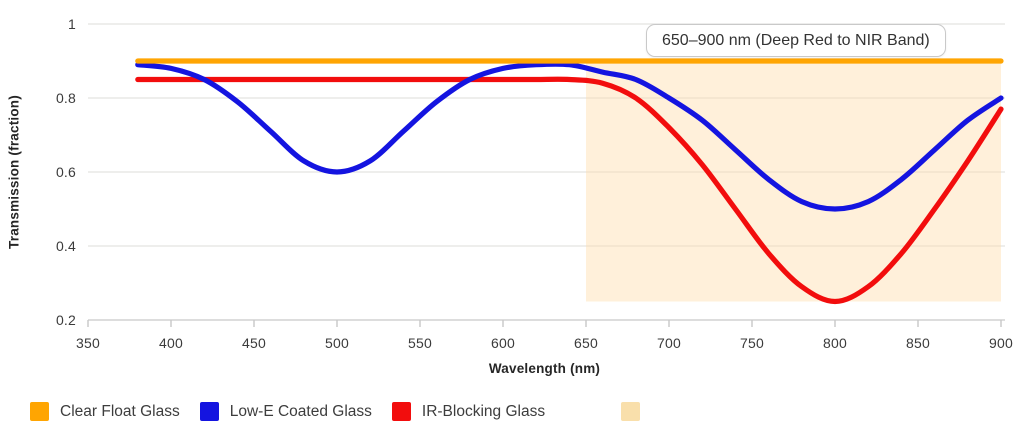 The width and height of the screenshot is (1024, 435). Describe the element at coordinates (835, 343) in the screenshot. I see `x-tick-label: 800` at that location.